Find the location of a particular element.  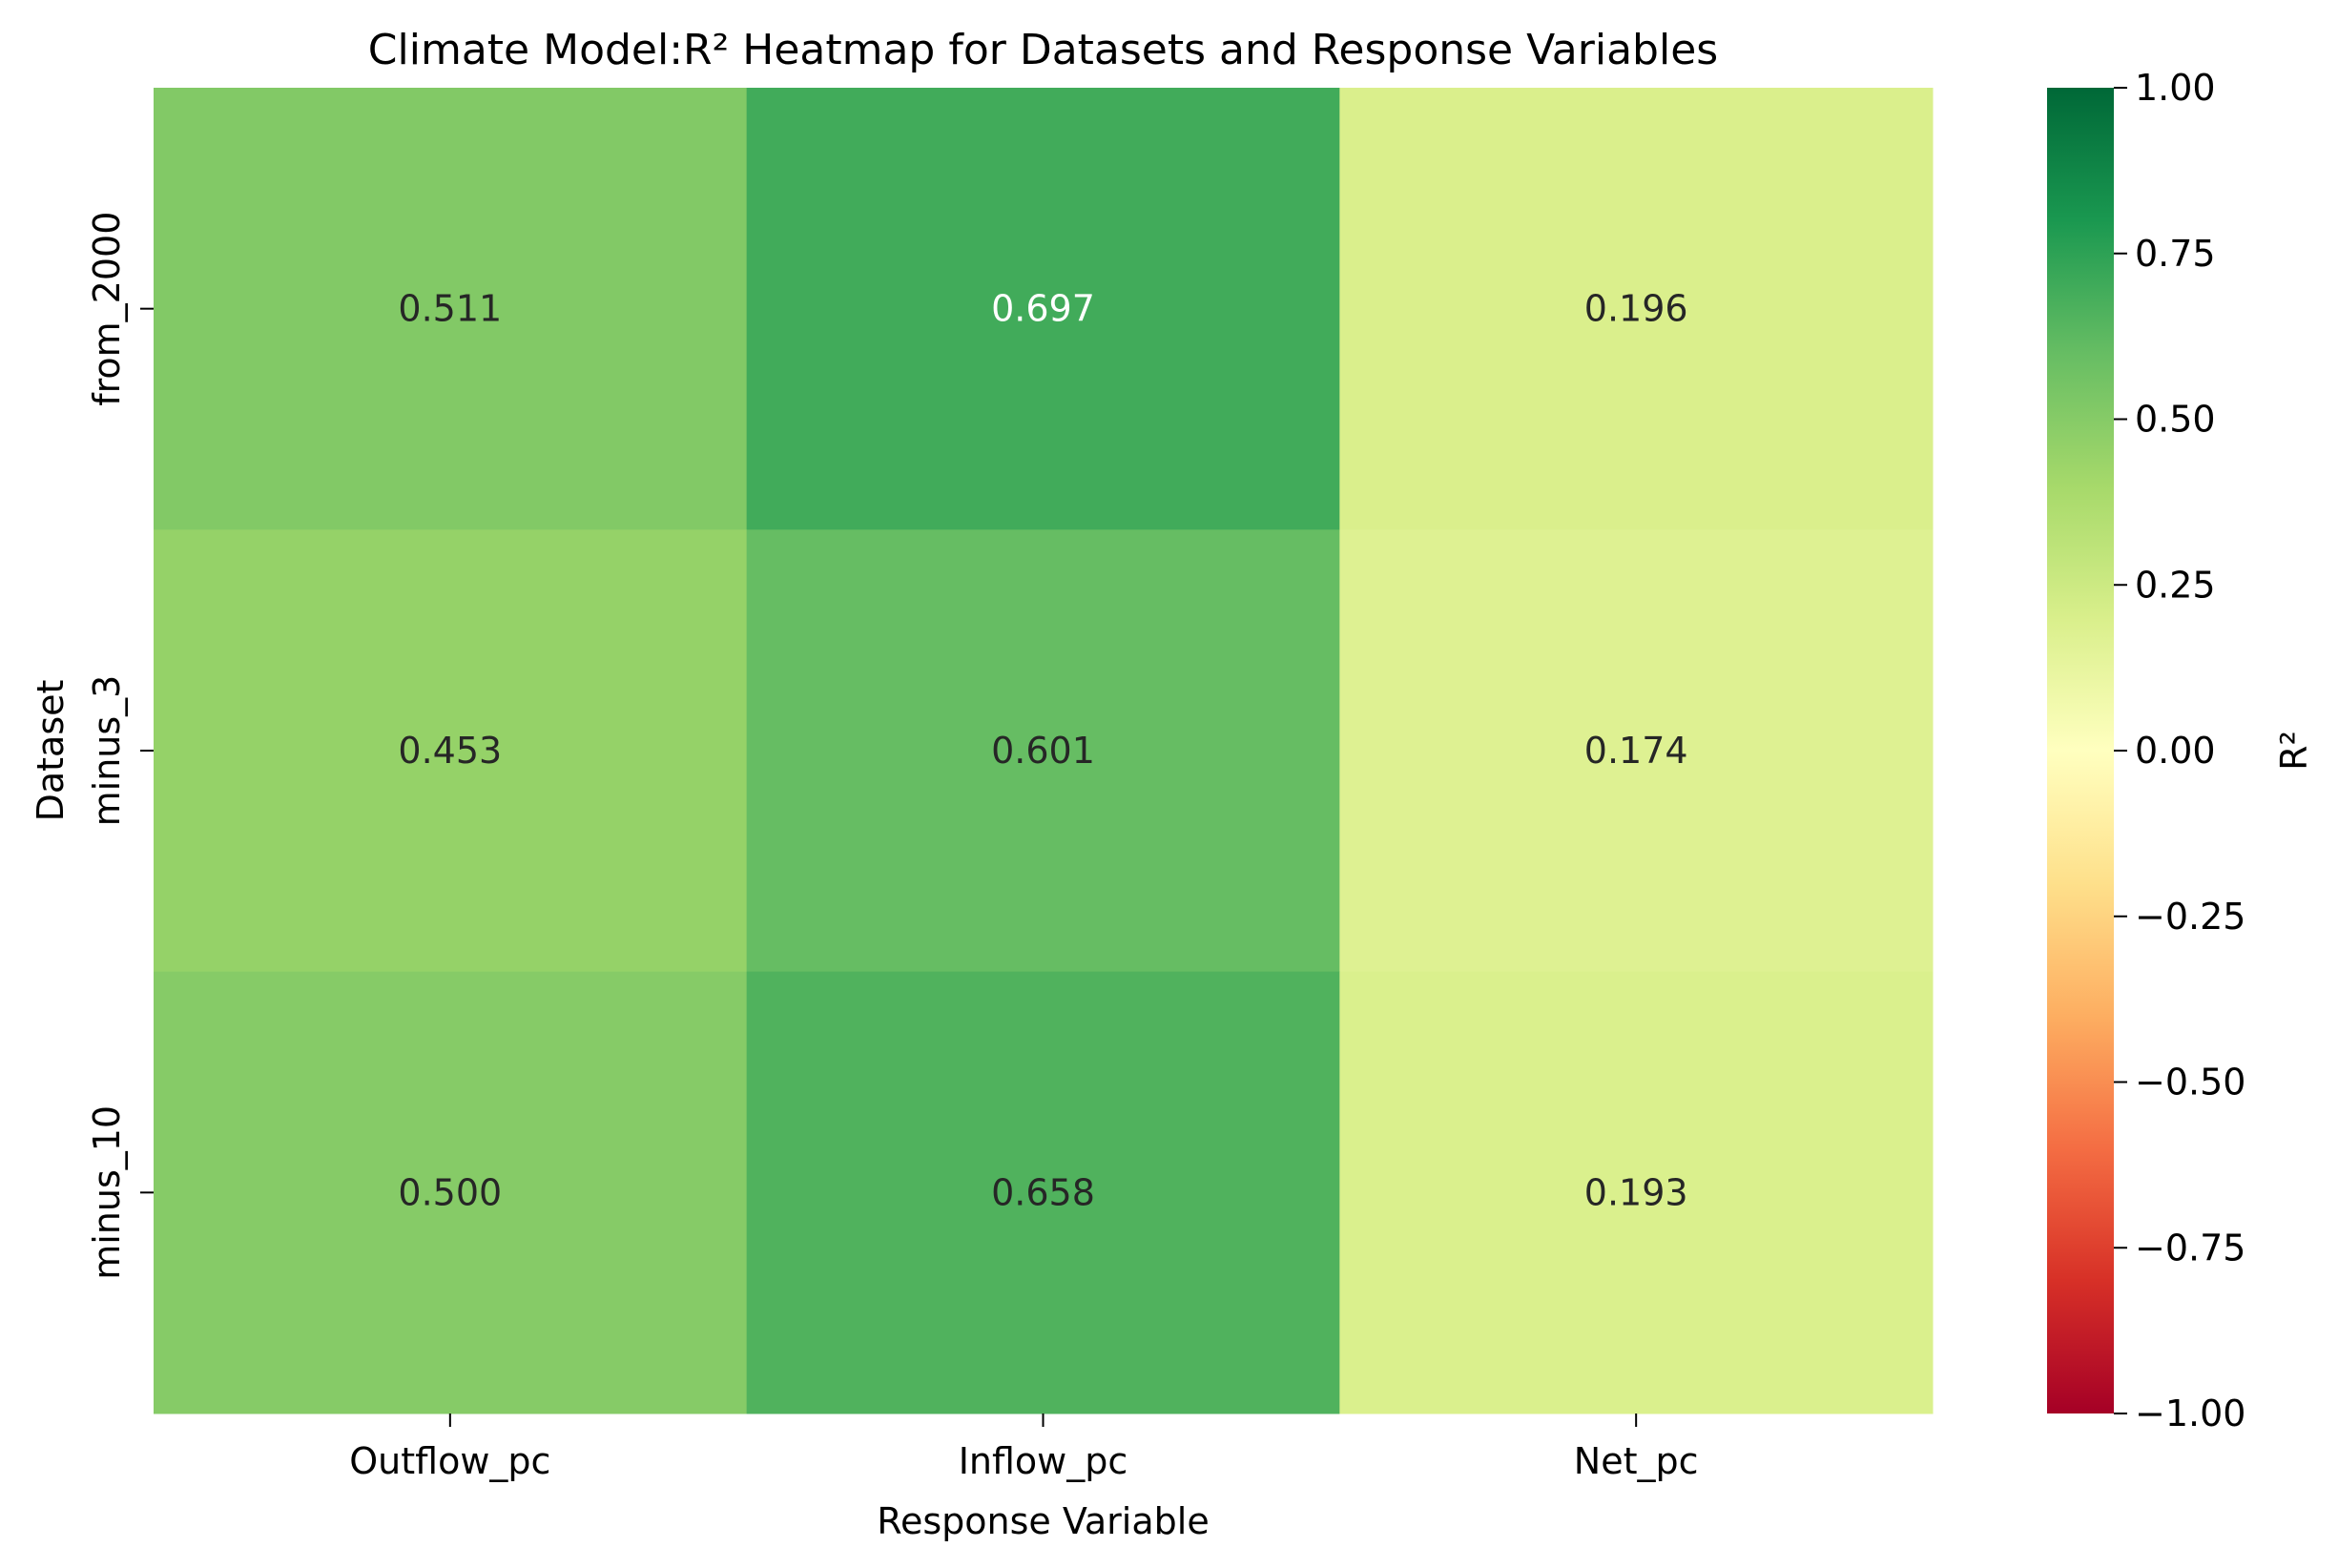

heatmap-cell-minus_10-Net_pc is located at coordinates (1637, 1192).